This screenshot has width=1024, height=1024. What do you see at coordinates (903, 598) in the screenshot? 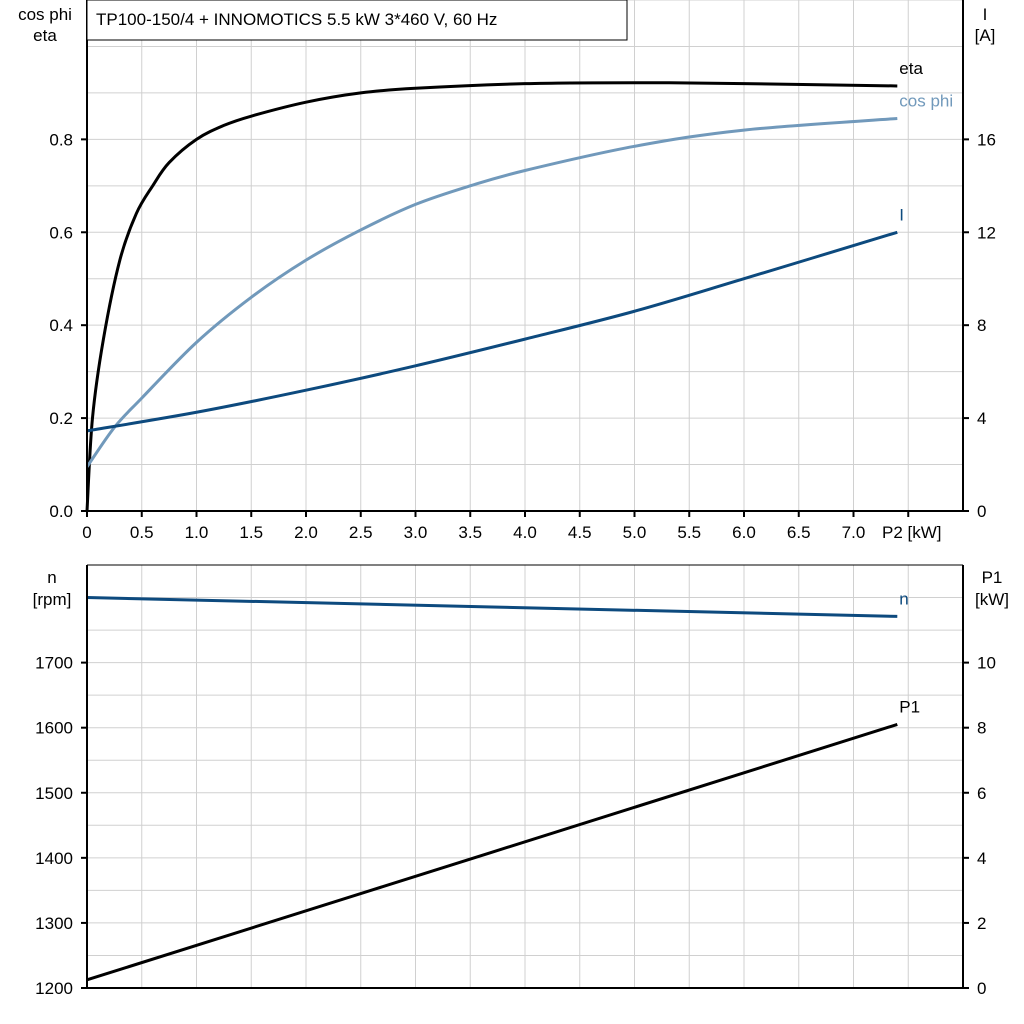
I see `series-label-n: n` at bounding box center [903, 598].